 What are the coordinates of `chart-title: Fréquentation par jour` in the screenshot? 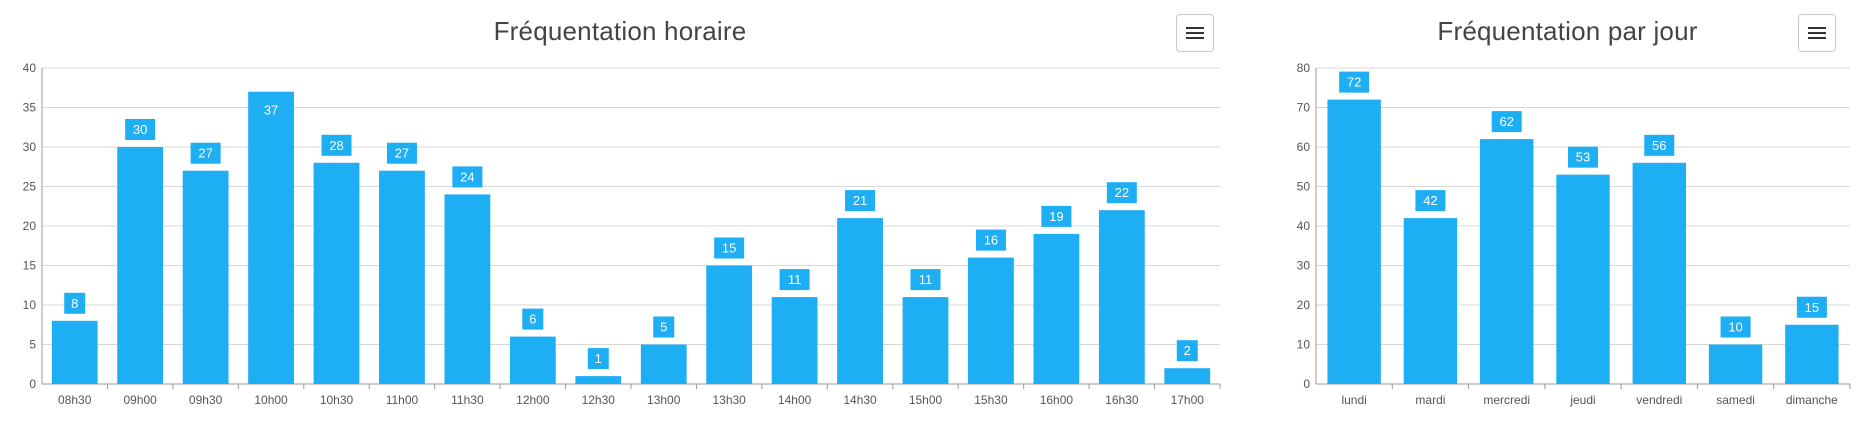 It's located at (1567, 31).